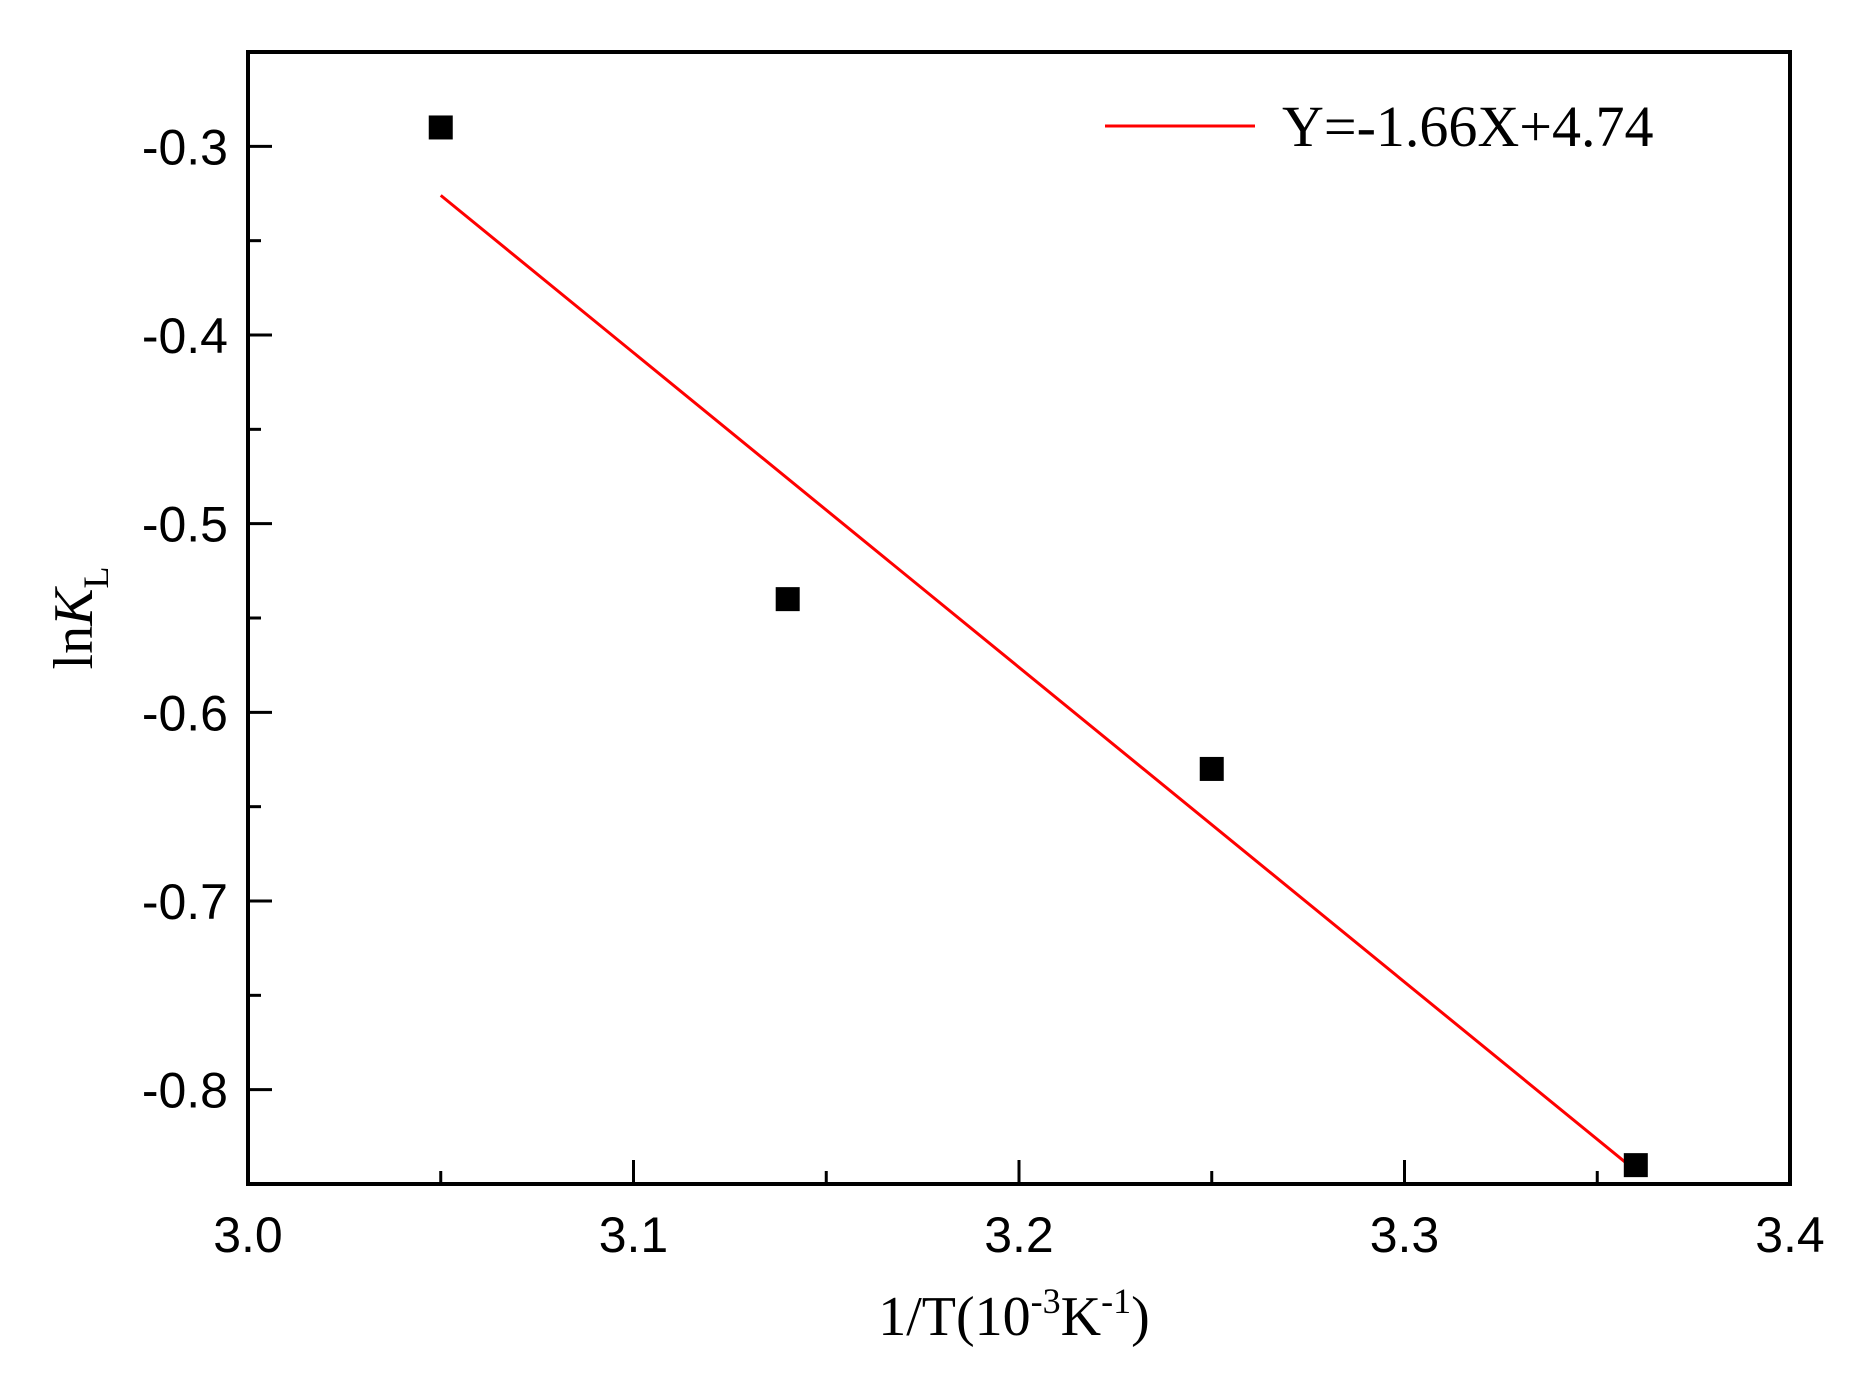  What do you see at coordinates (1019, 1235) in the screenshot?
I see `x-tick-label: 3.2` at bounding box center [1019, 1235].